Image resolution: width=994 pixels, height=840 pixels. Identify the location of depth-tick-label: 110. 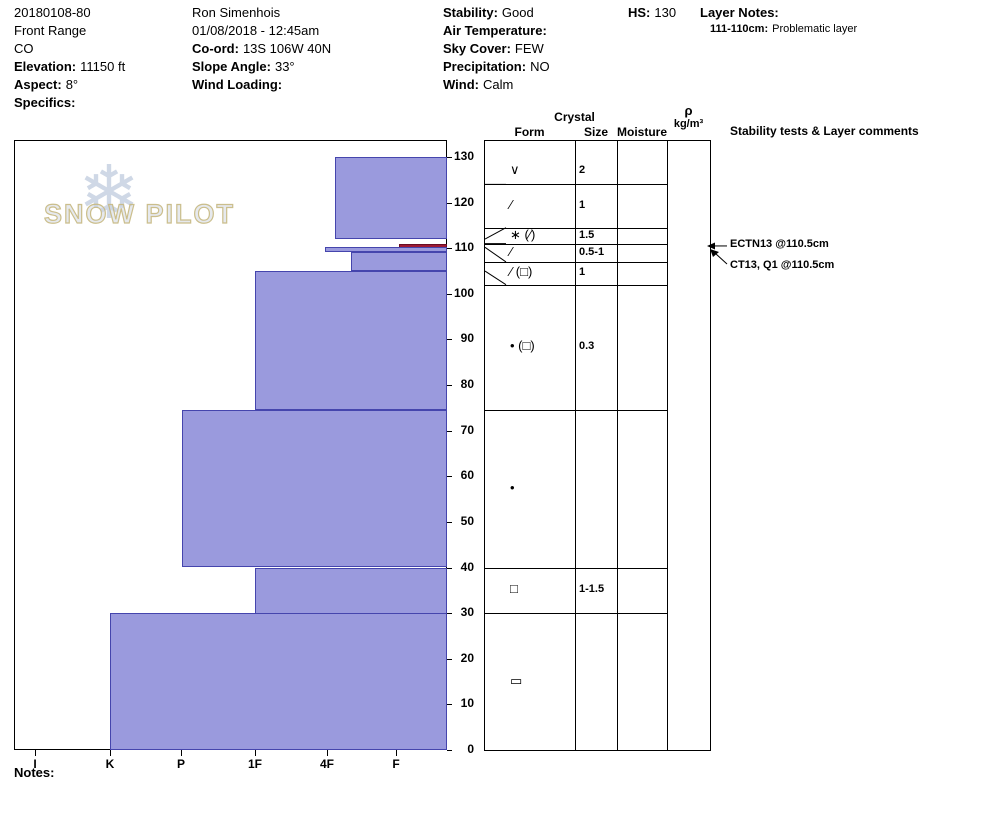
(464, 247).